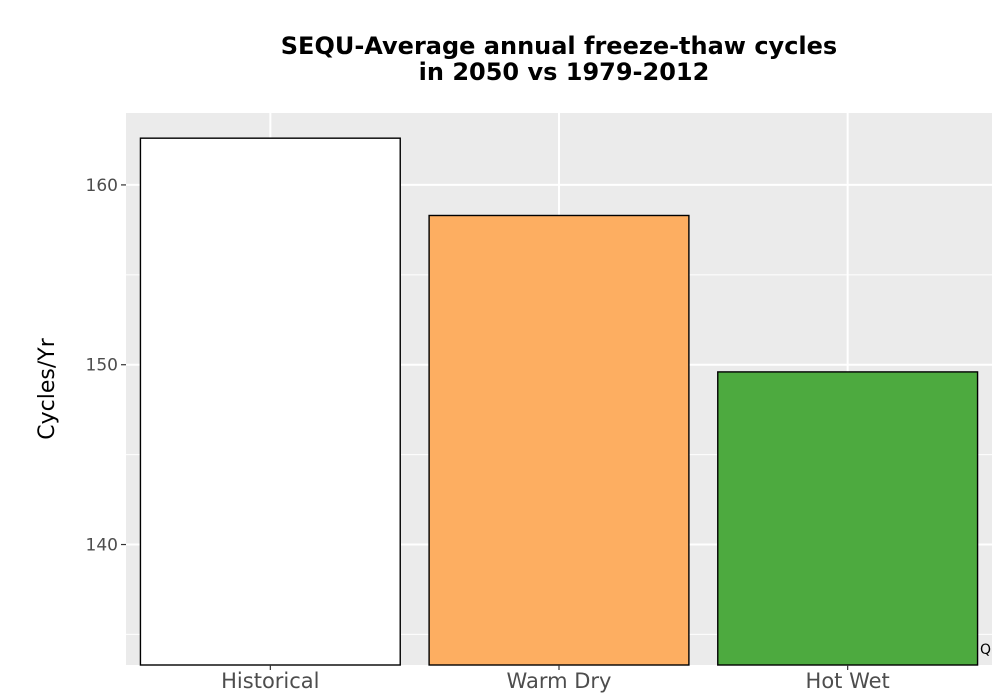 The width and height of the screenshot is (1000, 700). Describe the element at coordinates (102, 186) in the screenshot. I see `y-tick-label: 160` at that location.